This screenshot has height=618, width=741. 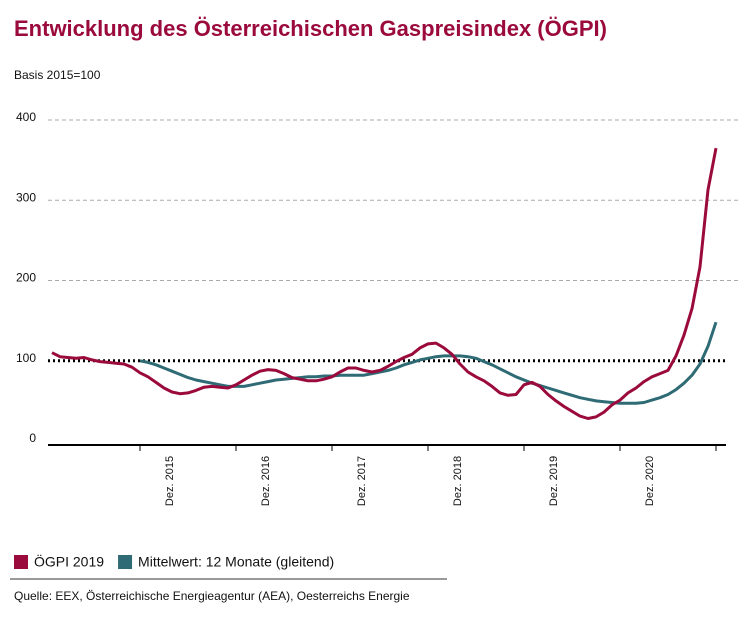 What do you see at coordinates (32, 438) in the screenshot?
I see `y-tick-label: 0` at bounding box center [32, 438].